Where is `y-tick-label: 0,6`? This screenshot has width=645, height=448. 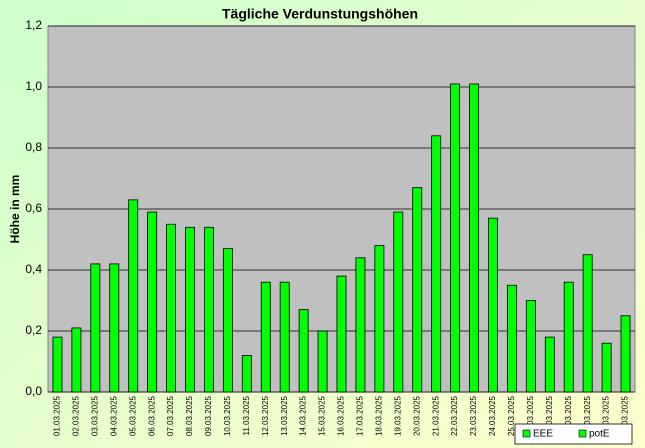
y-tick-label: 0,6 is located at coordinates (33, 208).